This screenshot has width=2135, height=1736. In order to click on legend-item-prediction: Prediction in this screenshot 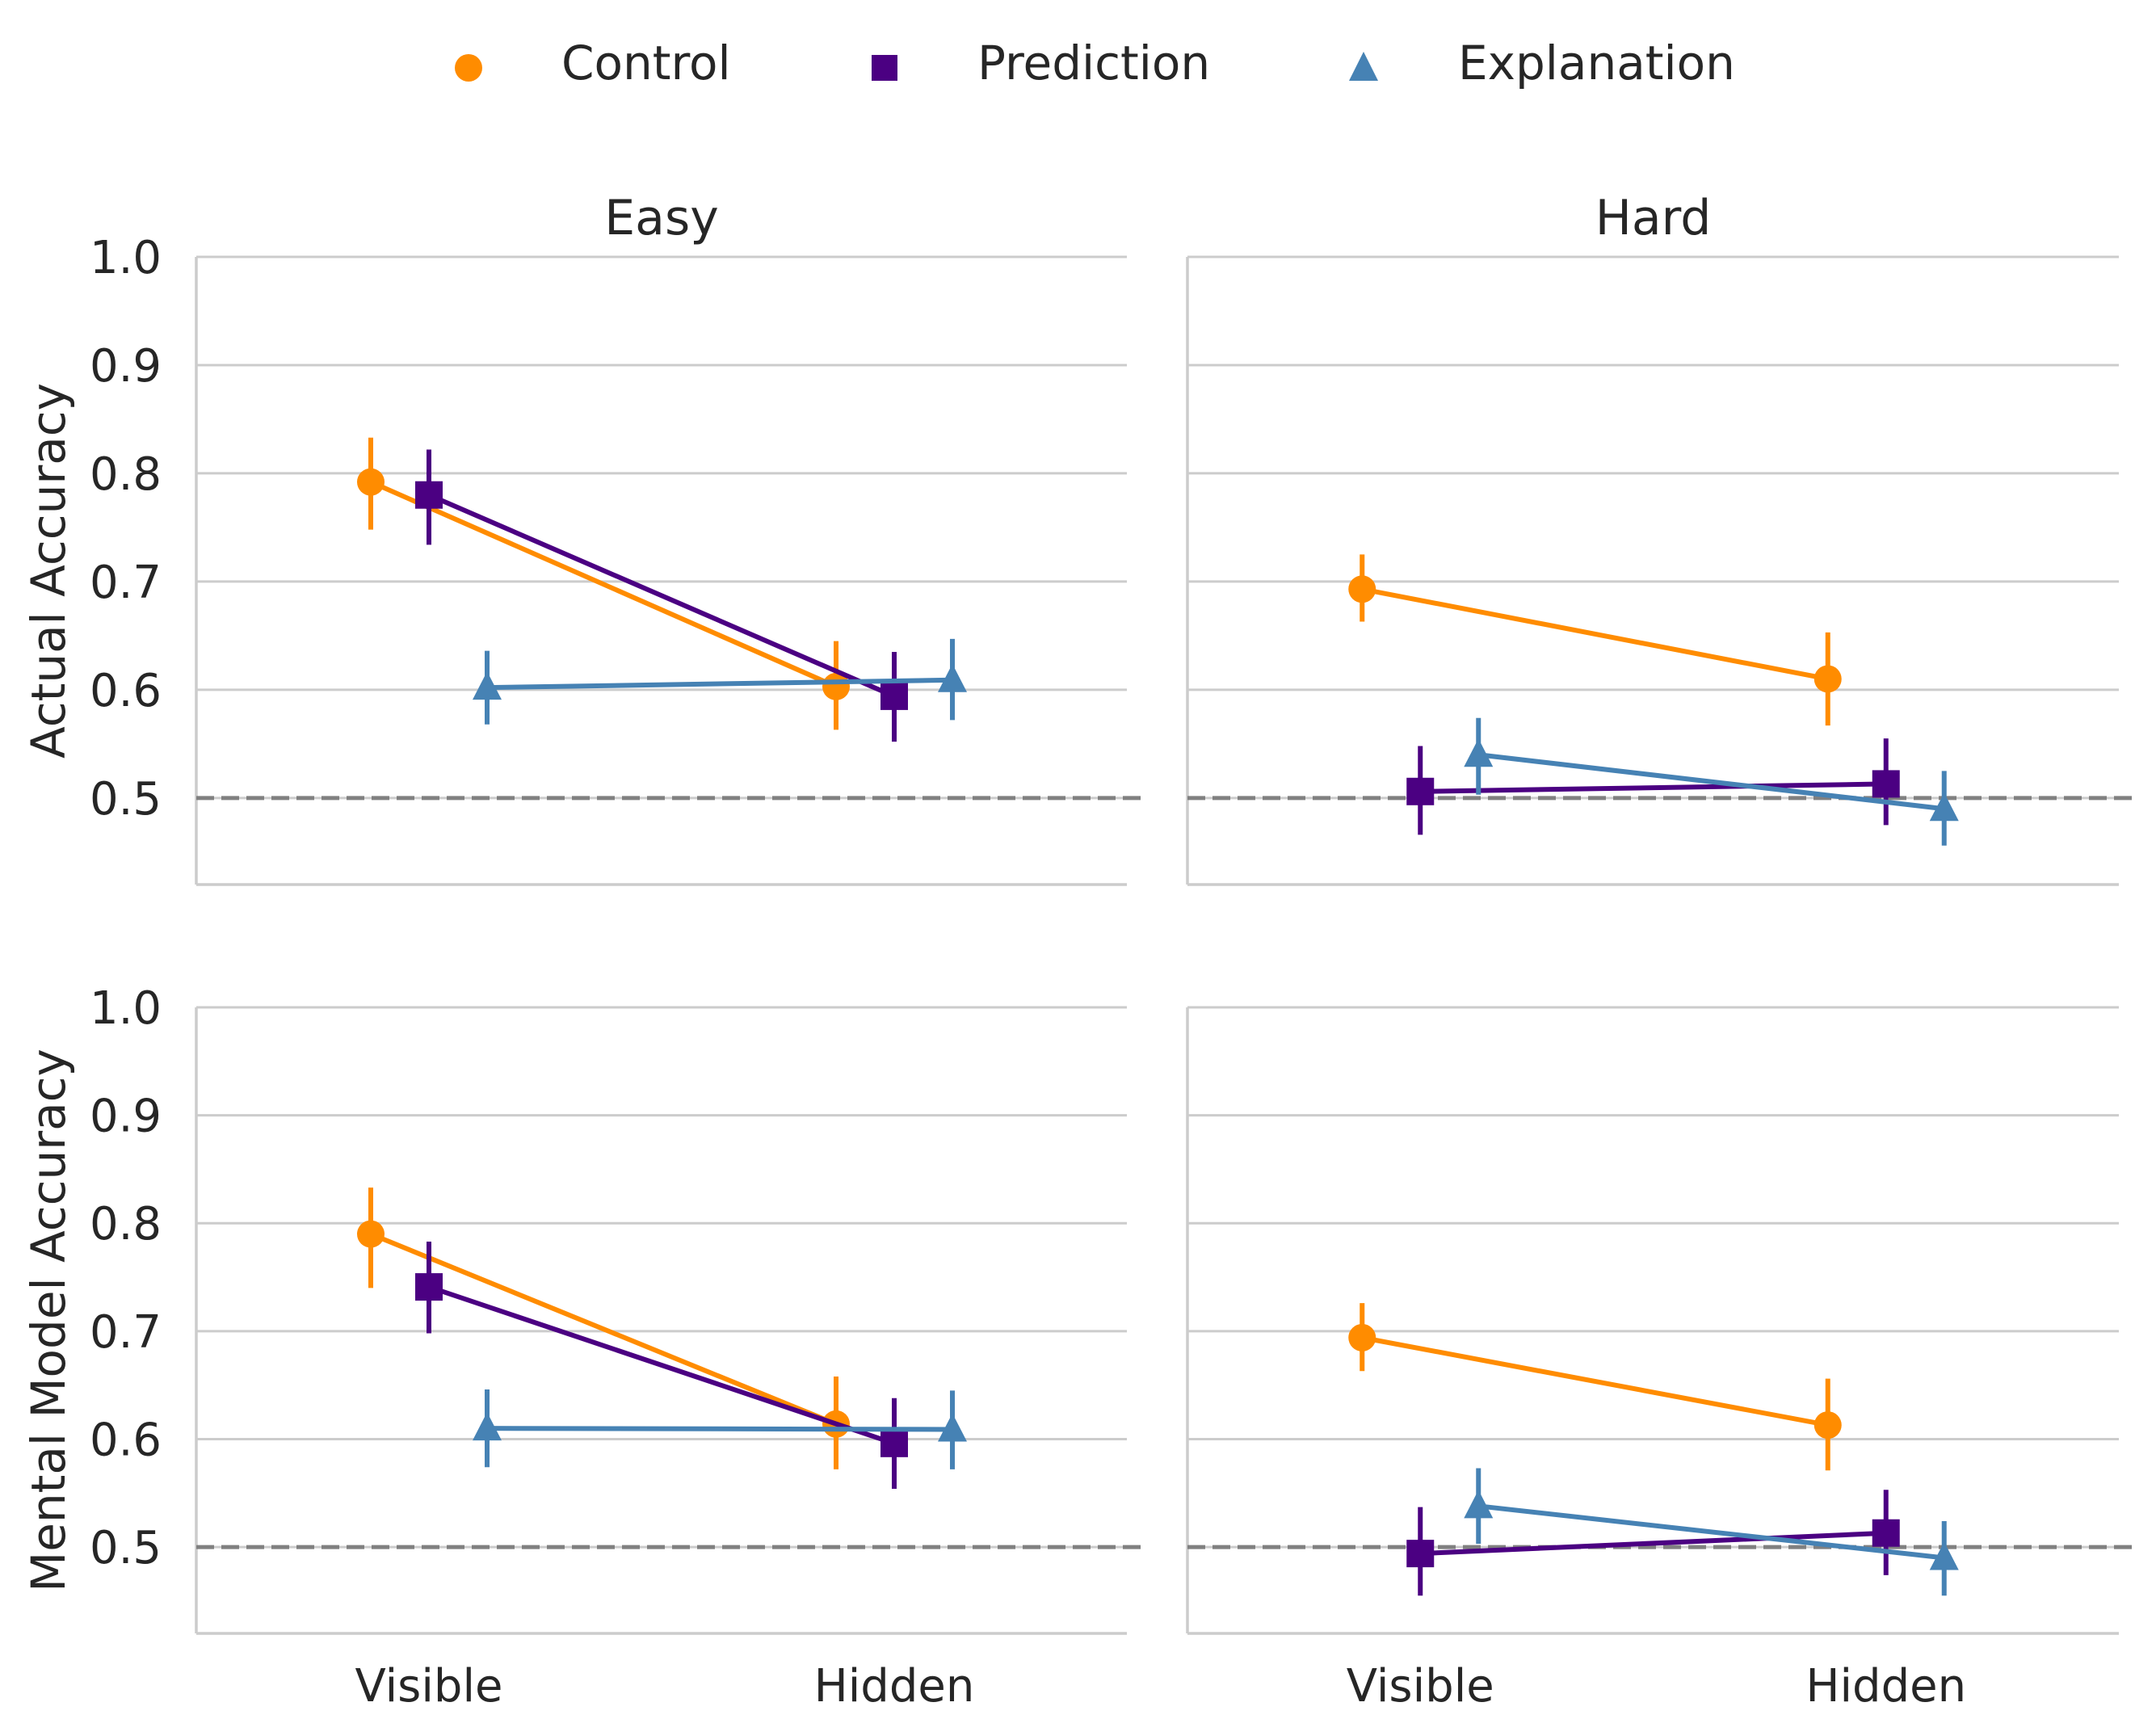, I will do `click(1041, 63)`.